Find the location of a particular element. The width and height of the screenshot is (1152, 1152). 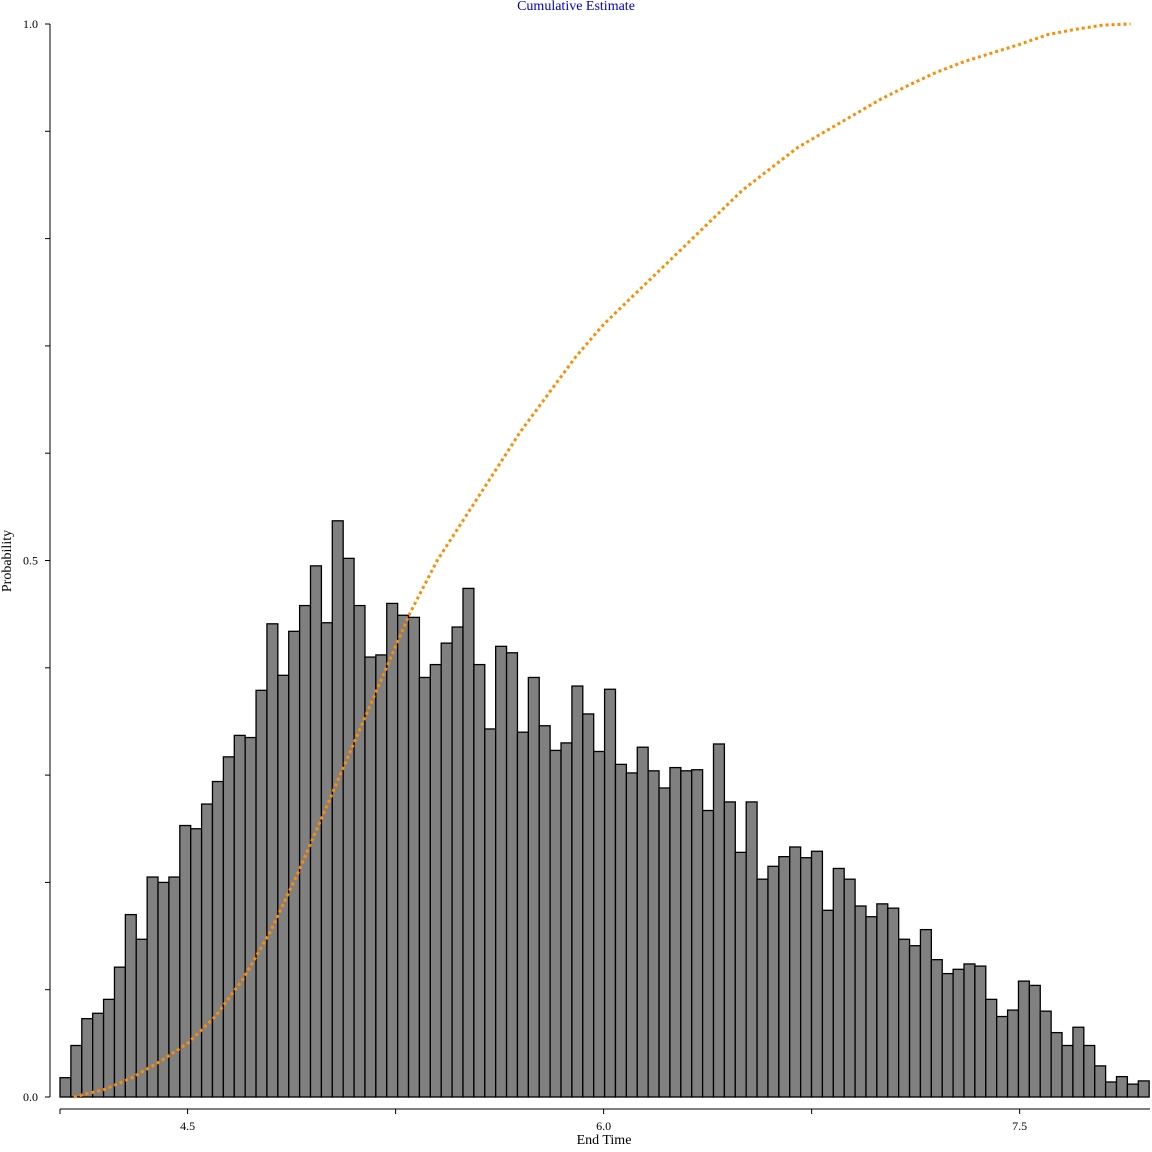

x-axis-label: End Time is located at coordinates (604, 1140).